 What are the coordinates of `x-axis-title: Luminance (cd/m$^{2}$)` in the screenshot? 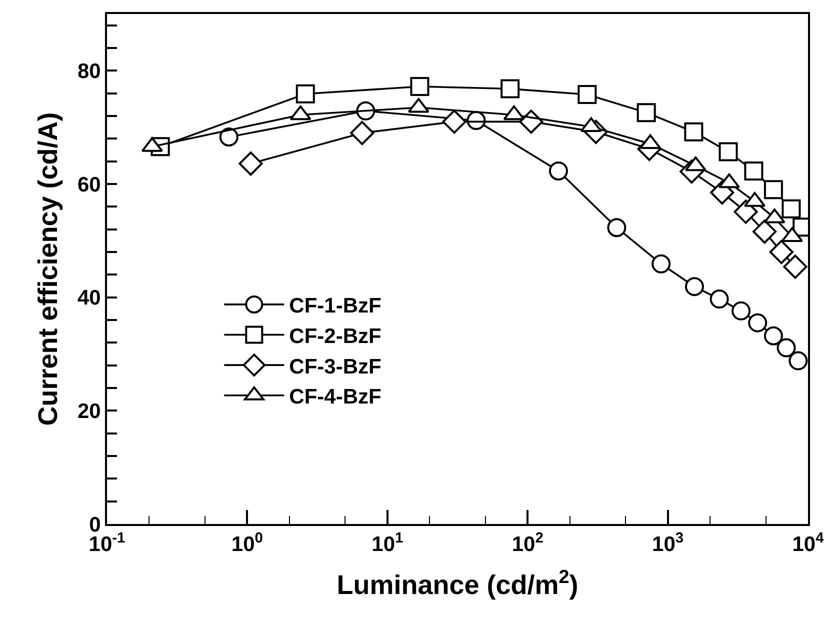 It's located at (457, 583).